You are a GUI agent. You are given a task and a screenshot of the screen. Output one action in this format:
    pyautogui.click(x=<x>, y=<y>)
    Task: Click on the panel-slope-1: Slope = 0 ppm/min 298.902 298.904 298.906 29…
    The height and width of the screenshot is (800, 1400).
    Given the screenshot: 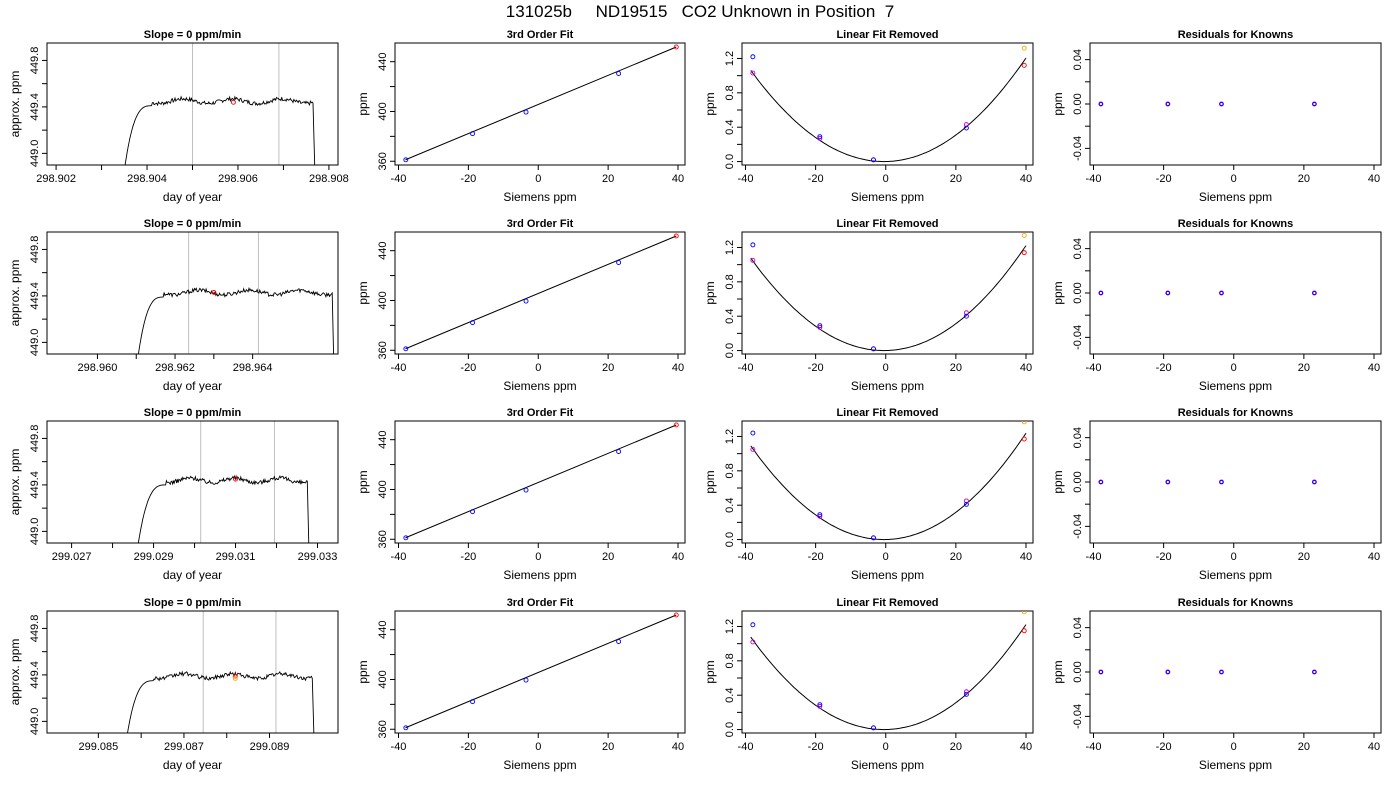 What is the action you would take?
    pyautogui.click(x=178, y=116)
    